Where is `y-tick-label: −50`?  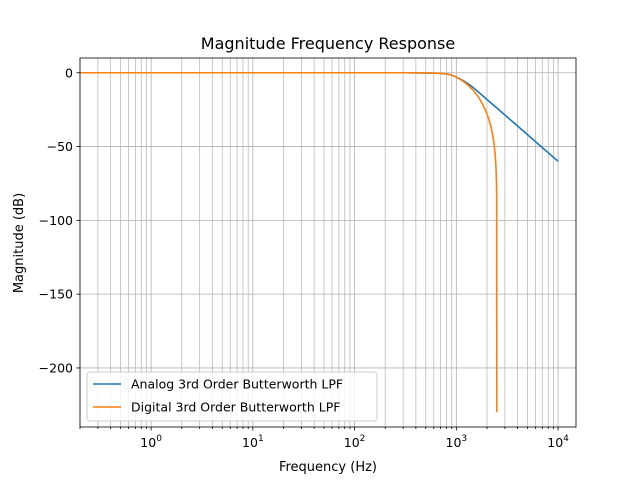
y-tick-label: −50 is located at coordinates (60, 146).